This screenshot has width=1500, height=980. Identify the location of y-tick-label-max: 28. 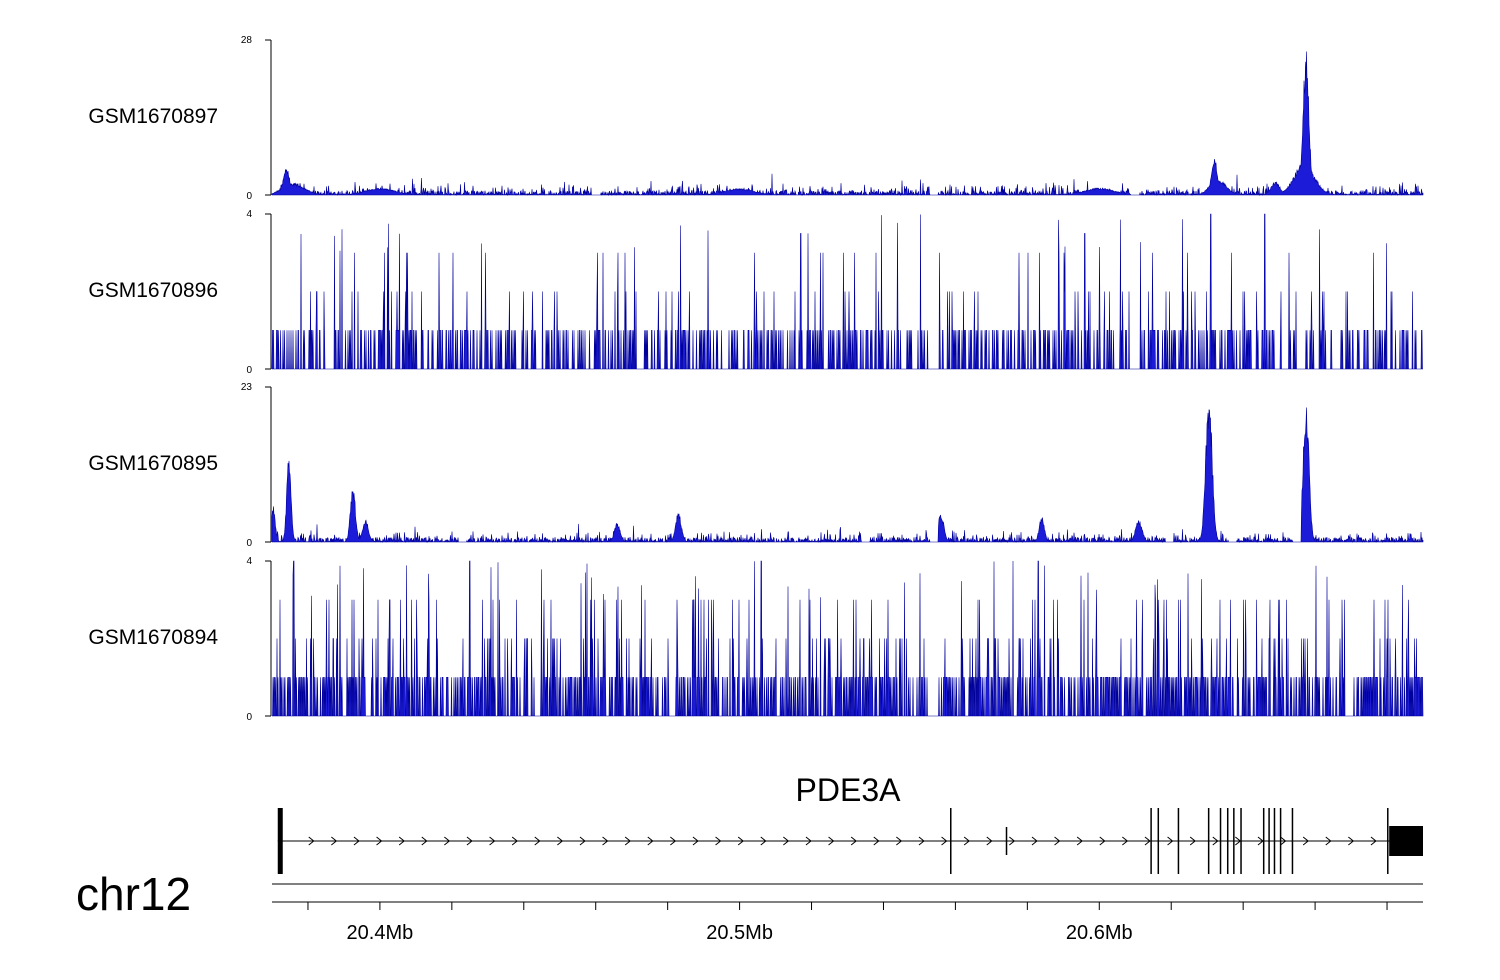
(247, 40).